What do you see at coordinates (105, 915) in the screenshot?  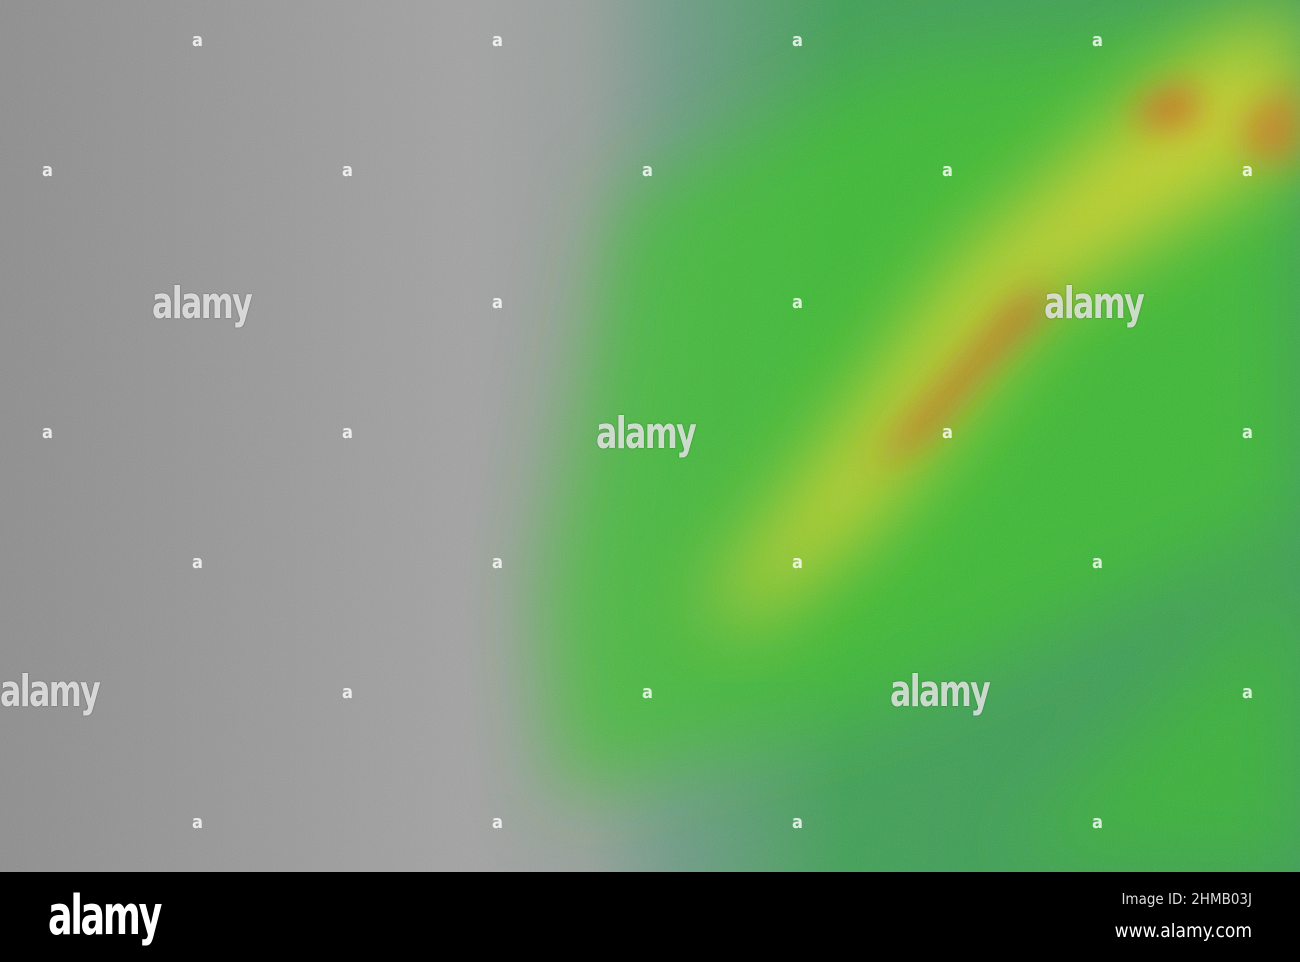 I see `alamy-logo: alamy` at bounding box center [105, 915].